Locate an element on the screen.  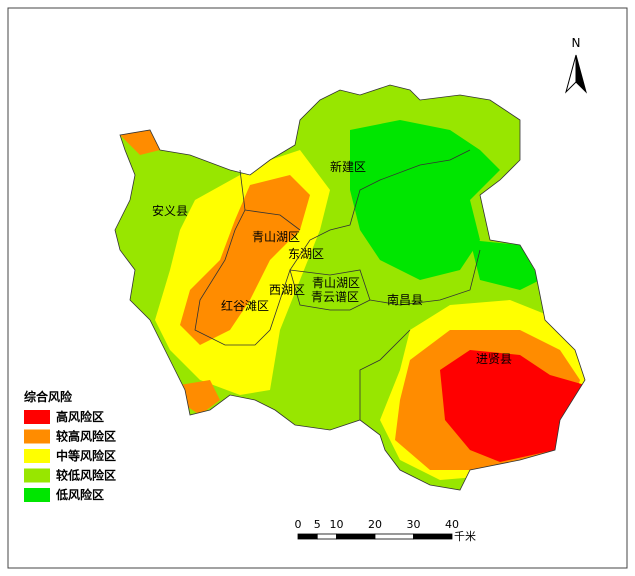
scale-unit: 千米 is located at coordinates (465, 536).